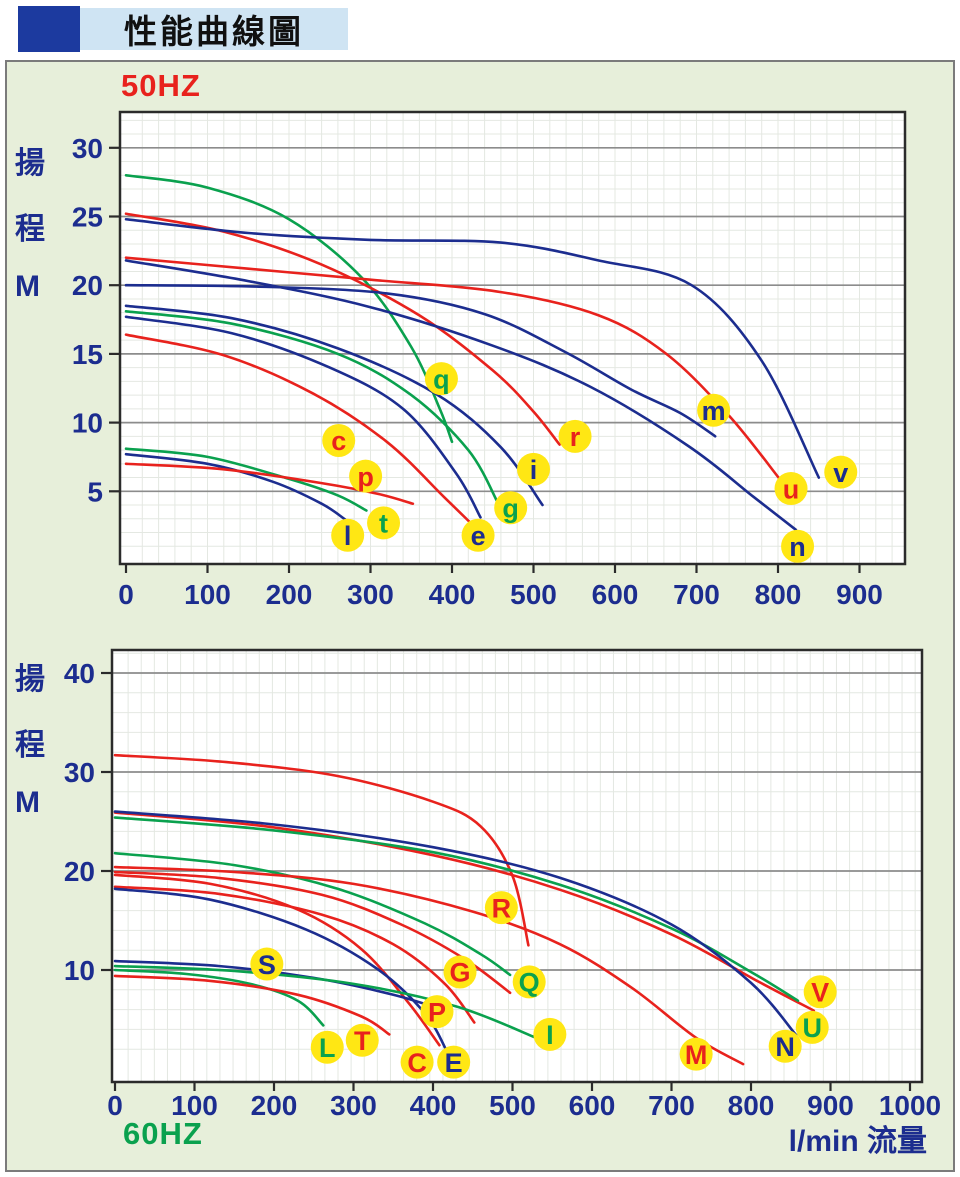  I want to click on x-tick-label: 300, so click(353, 1105).